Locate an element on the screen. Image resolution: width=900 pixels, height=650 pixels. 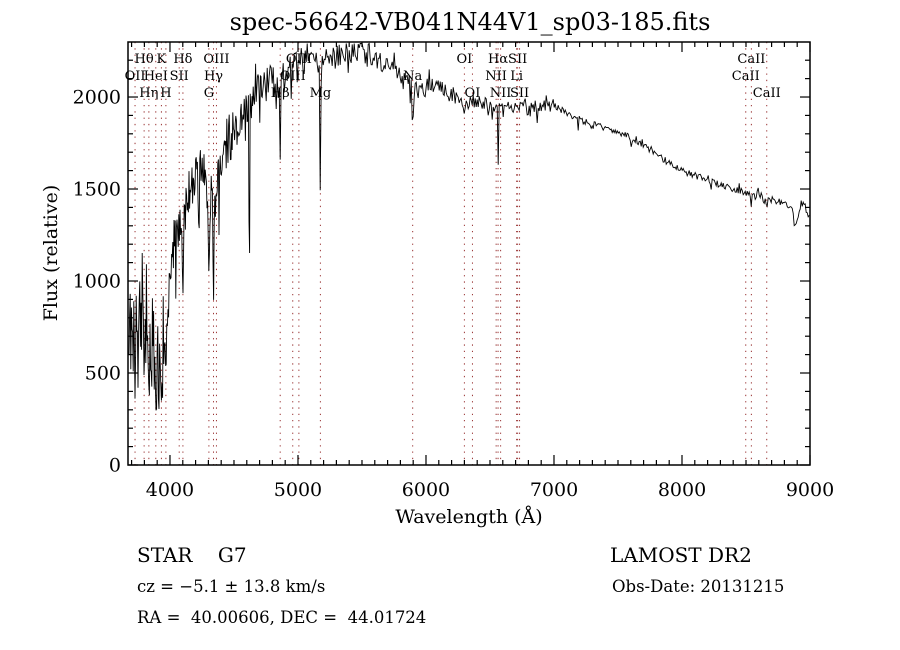
line-marker-label: Hθ is located at coordinates (144, 59).